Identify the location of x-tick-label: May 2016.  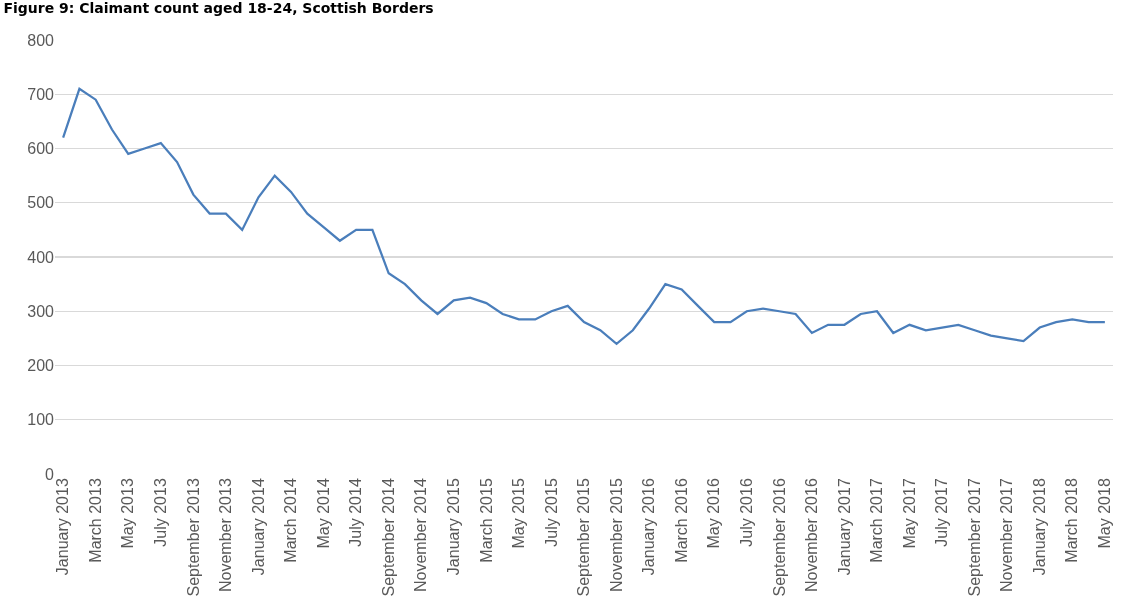
(714, 513).